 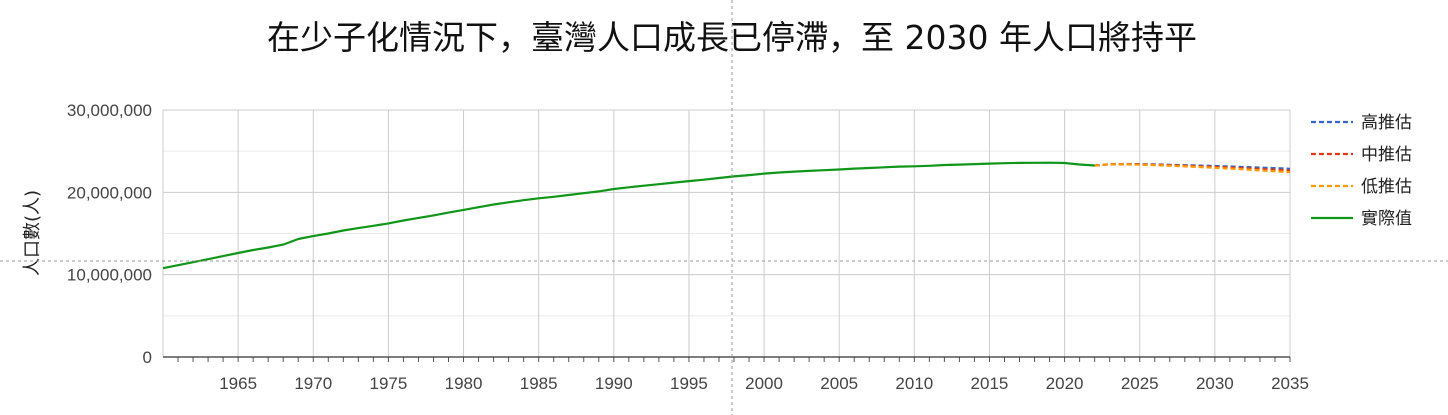 What do you see at coordinates (1386, 123) in the screenshot?
I see `legend-label: 高推估` at bounding box center [1386, 123].